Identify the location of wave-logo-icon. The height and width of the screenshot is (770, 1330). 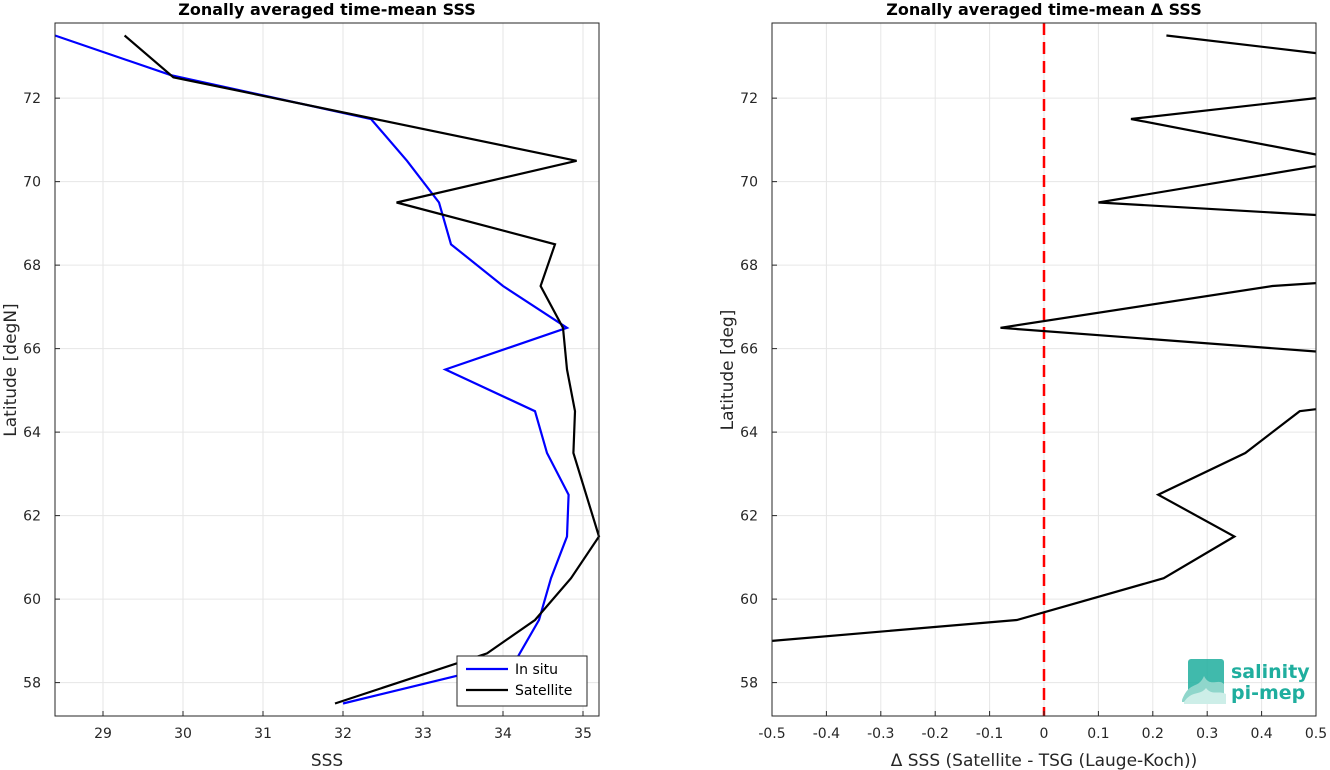
(1204, 681).